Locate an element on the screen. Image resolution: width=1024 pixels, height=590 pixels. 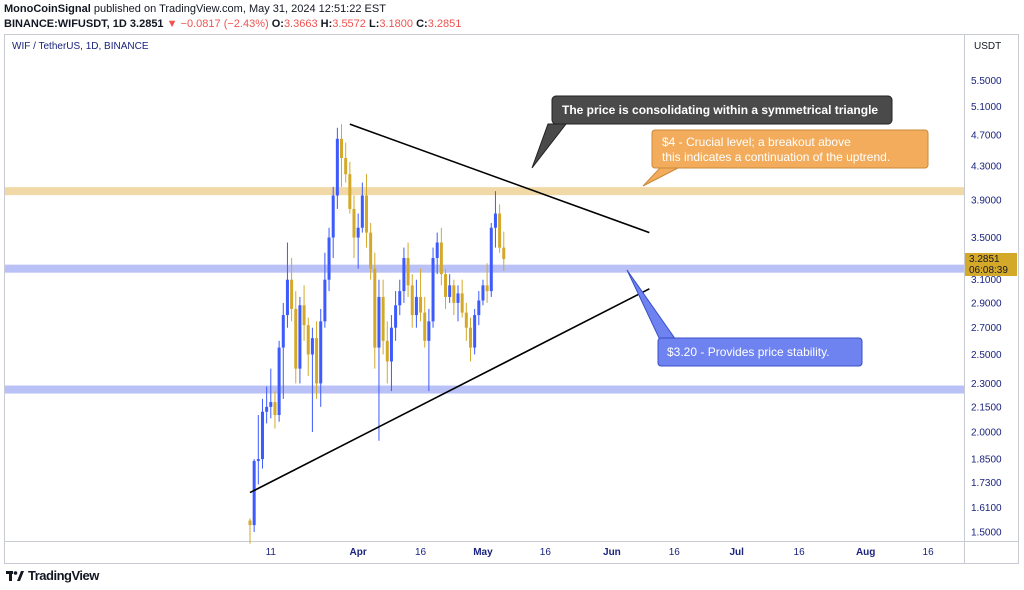
price-tag-countdown: 06:08:39 is located at coordinates (988, 270).